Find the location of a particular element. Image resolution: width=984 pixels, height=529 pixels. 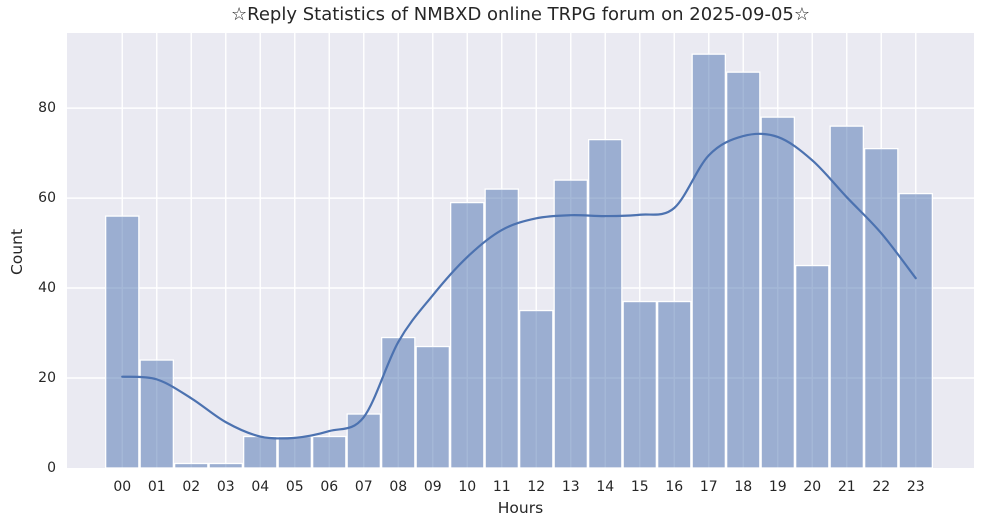

x-tick-23: 23 is located at coordinates (915, 487).